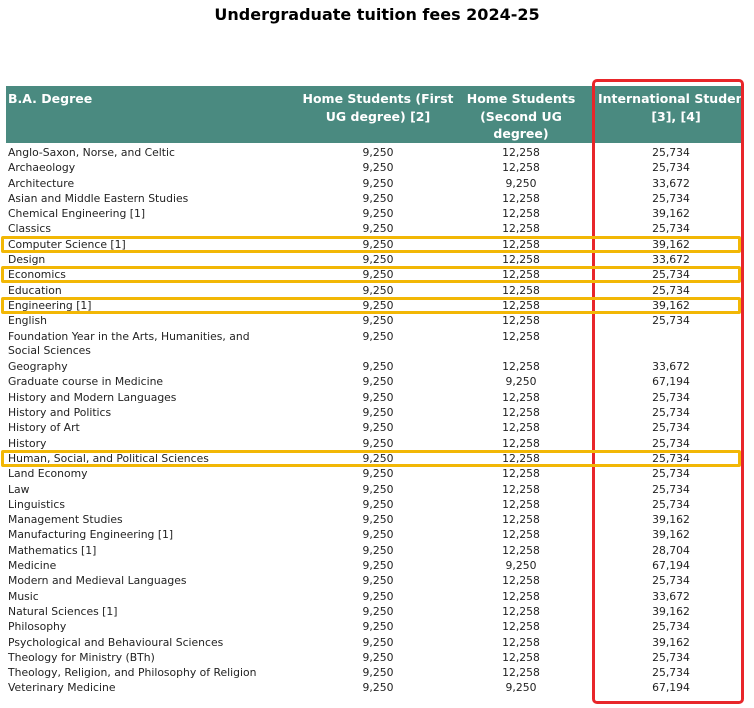 This screenshot has height=708, width=754. What do you see at coordinates (375, 627) in the screenshot?
I see `table-row: Philosophy 9,250 12,258 25,734` at bounding box center [375, 627].